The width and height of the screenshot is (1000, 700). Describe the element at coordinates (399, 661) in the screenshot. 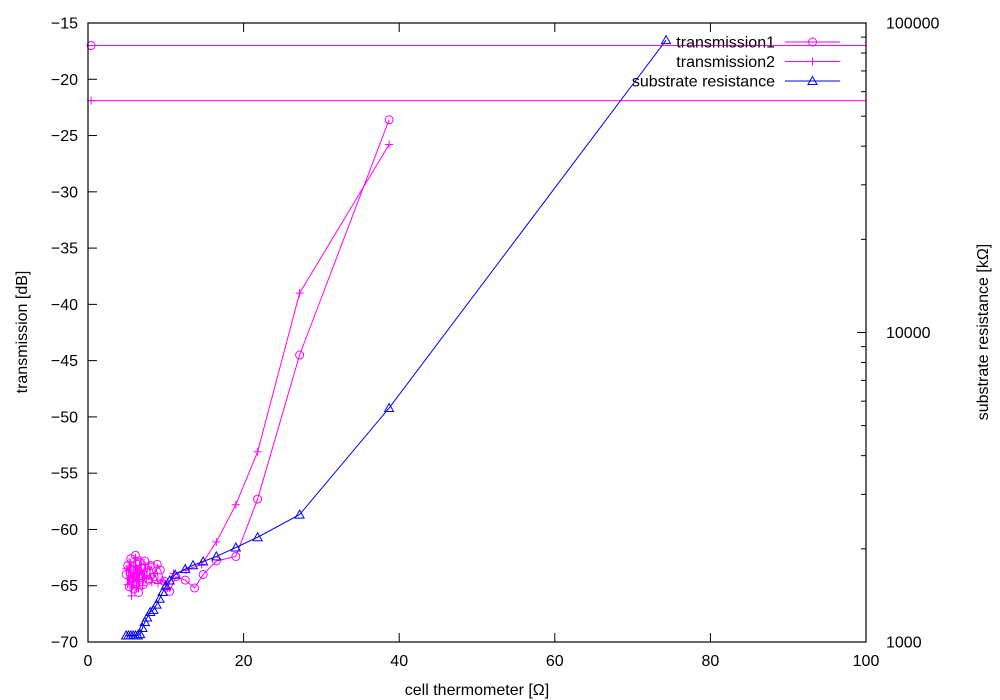

I see `x-tick-label: 40` at that location.